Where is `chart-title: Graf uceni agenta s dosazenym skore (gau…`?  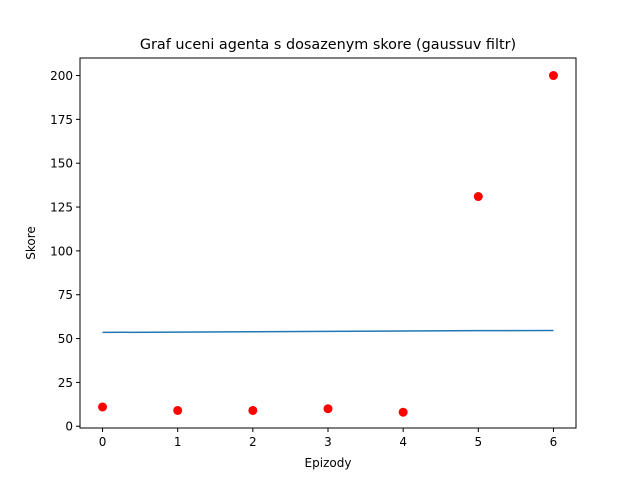 chart-title: Graf uceni agenta s dosazenym skore (gau… is located at coordinates (328, 45).